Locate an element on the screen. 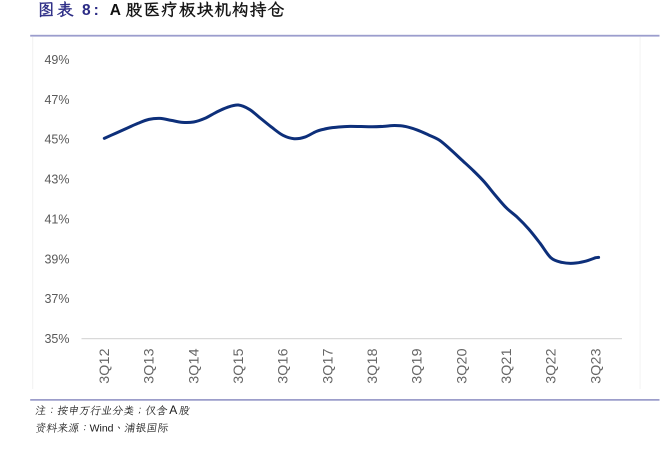  svg-text: 39% is located at coordinates (56, 259).